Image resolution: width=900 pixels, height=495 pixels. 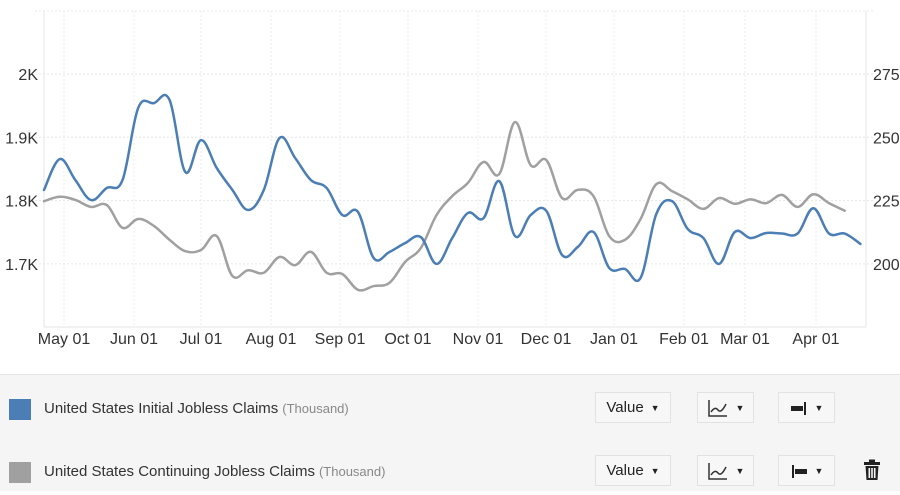 I want to click on svg-text: Feb 01, so click(x=684, y=339).